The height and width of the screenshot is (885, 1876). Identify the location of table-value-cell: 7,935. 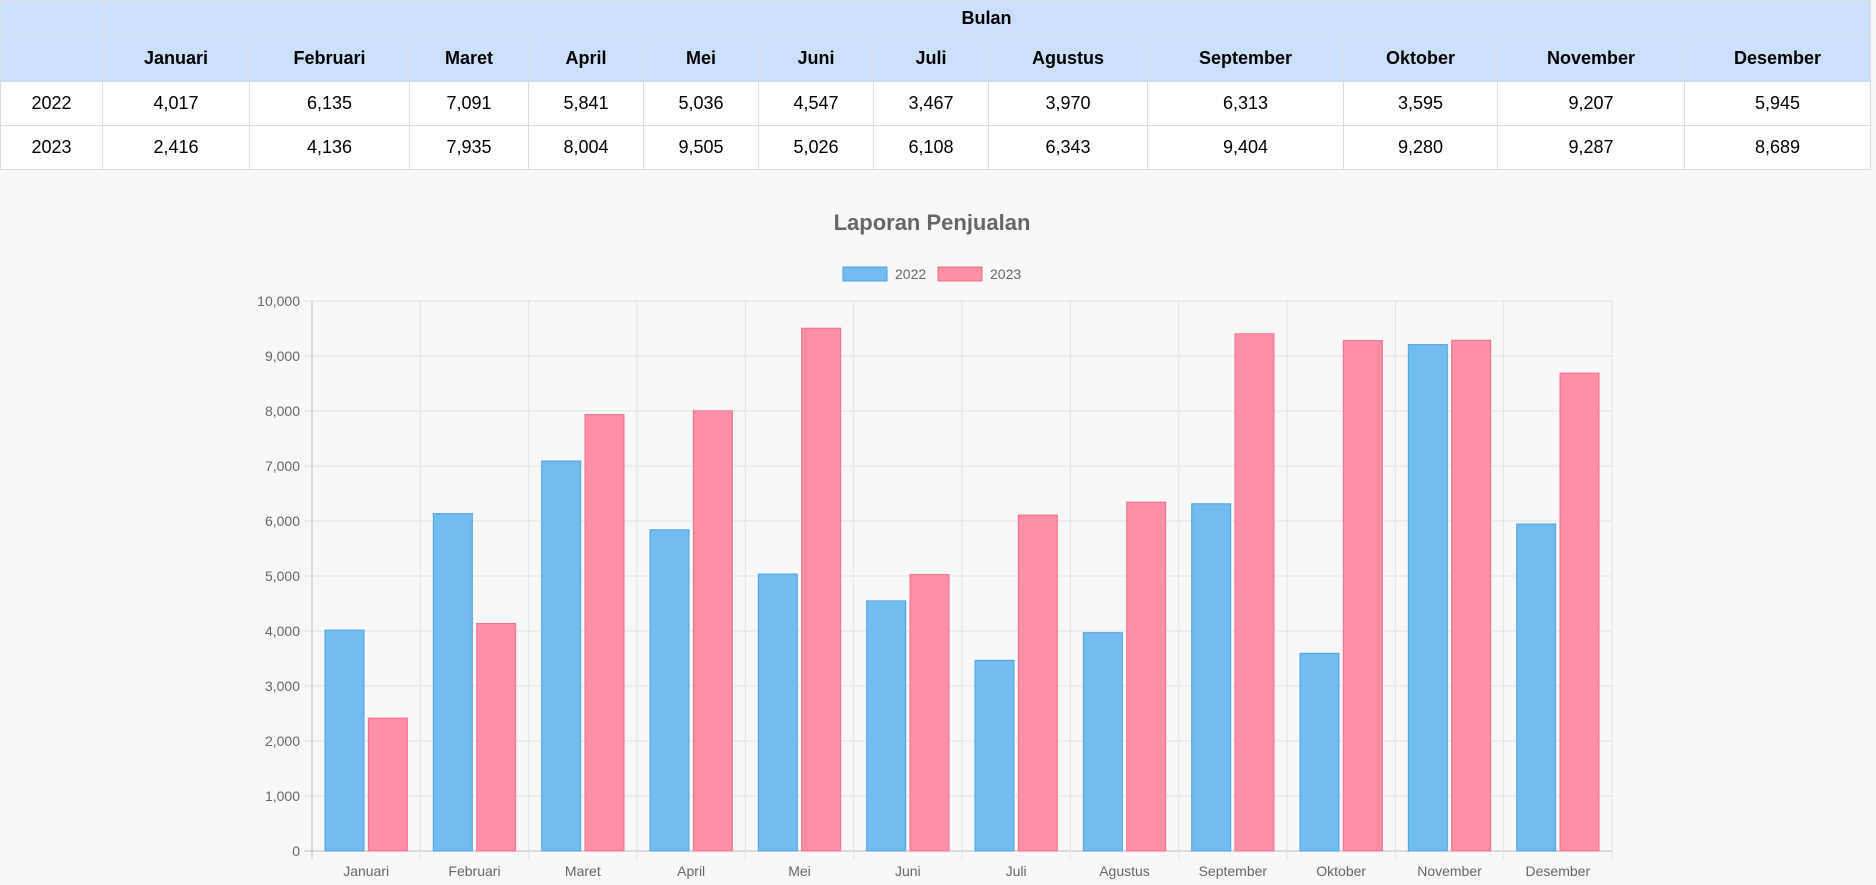
(469, 147).